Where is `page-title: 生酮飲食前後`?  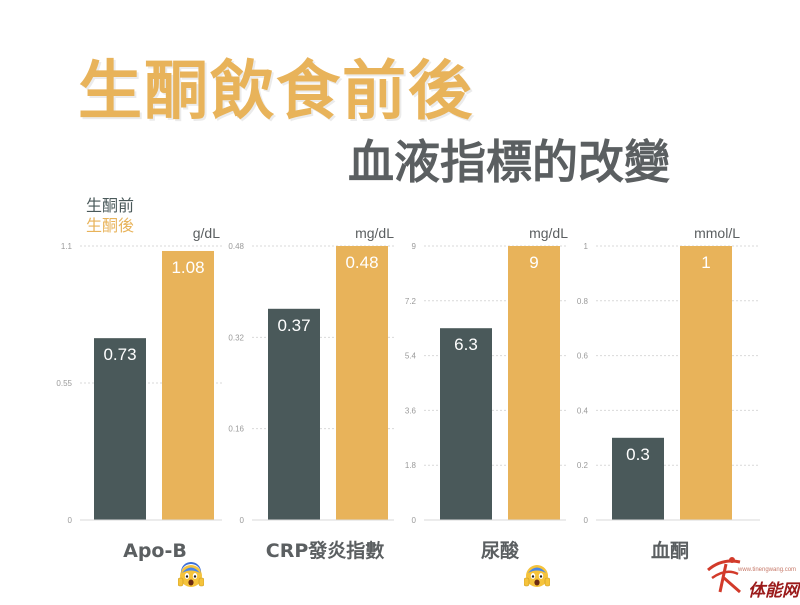
page-title: 生酮飲食前後 is located at coordinates (276, 92).